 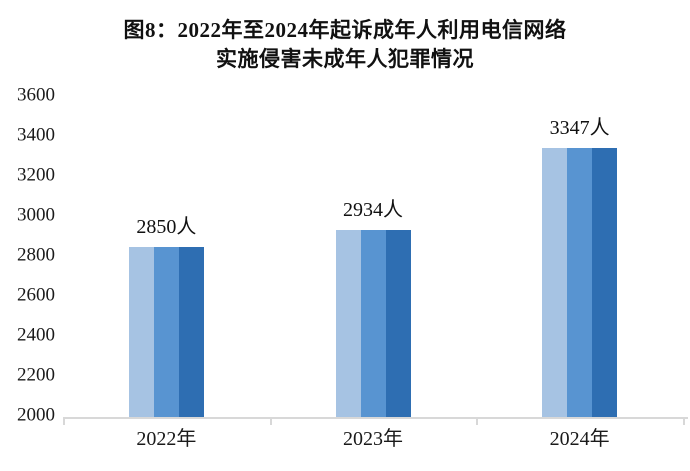 What do you see at coordinates (166, 227) in the screenshot?
I see `bar-value-label-2022: 2850人` at bounding box center [166, 227].